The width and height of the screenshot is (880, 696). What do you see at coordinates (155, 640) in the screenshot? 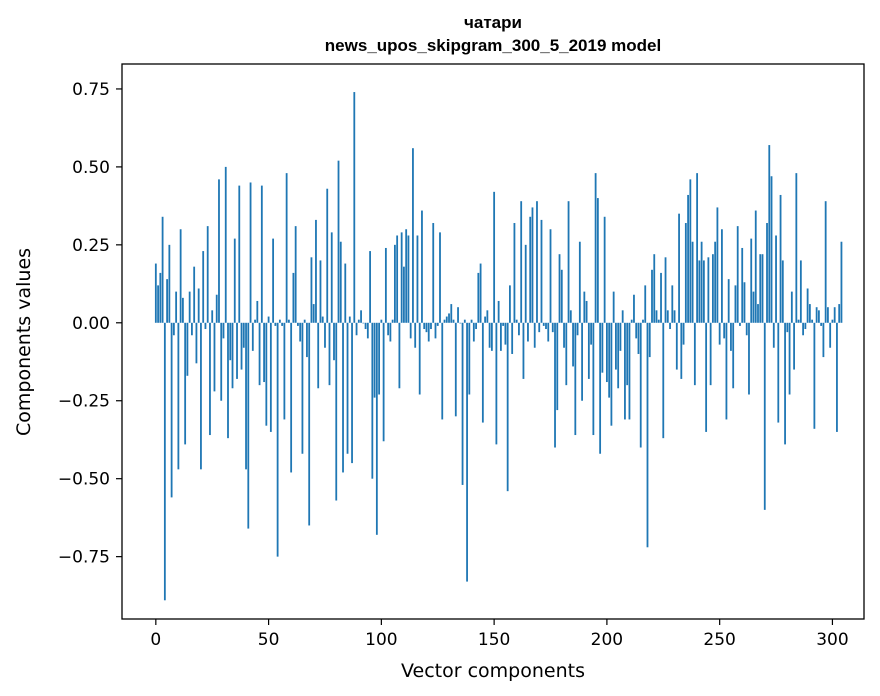
I see `x-tick-label: 0` at bounding box center [155, 640].